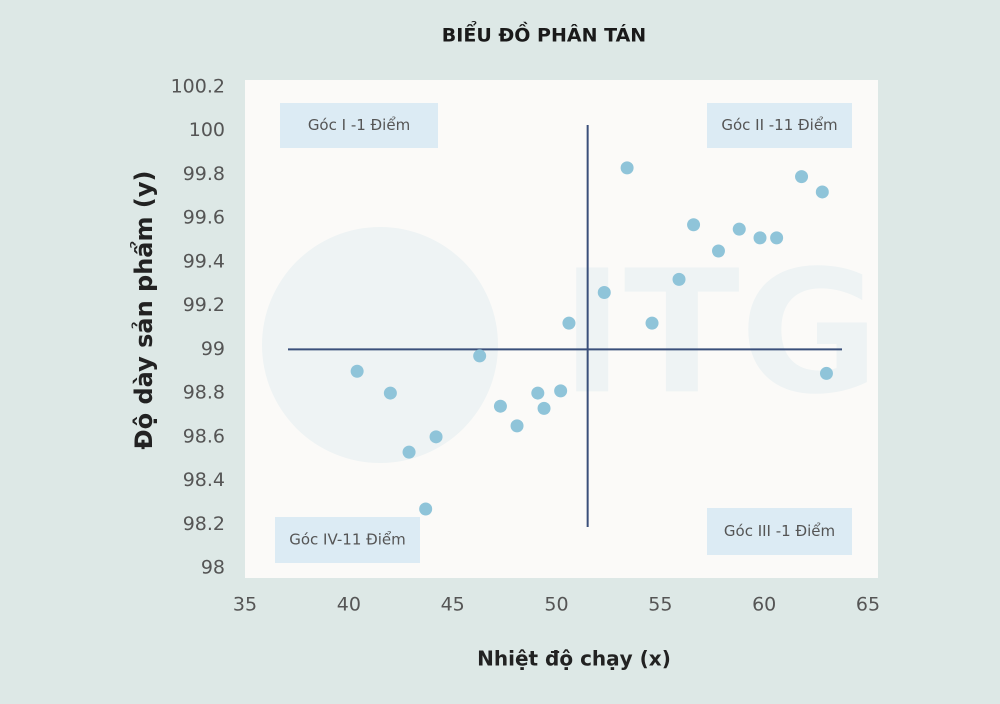  I want to click on y-tick-label: 100, so click(207, 130).